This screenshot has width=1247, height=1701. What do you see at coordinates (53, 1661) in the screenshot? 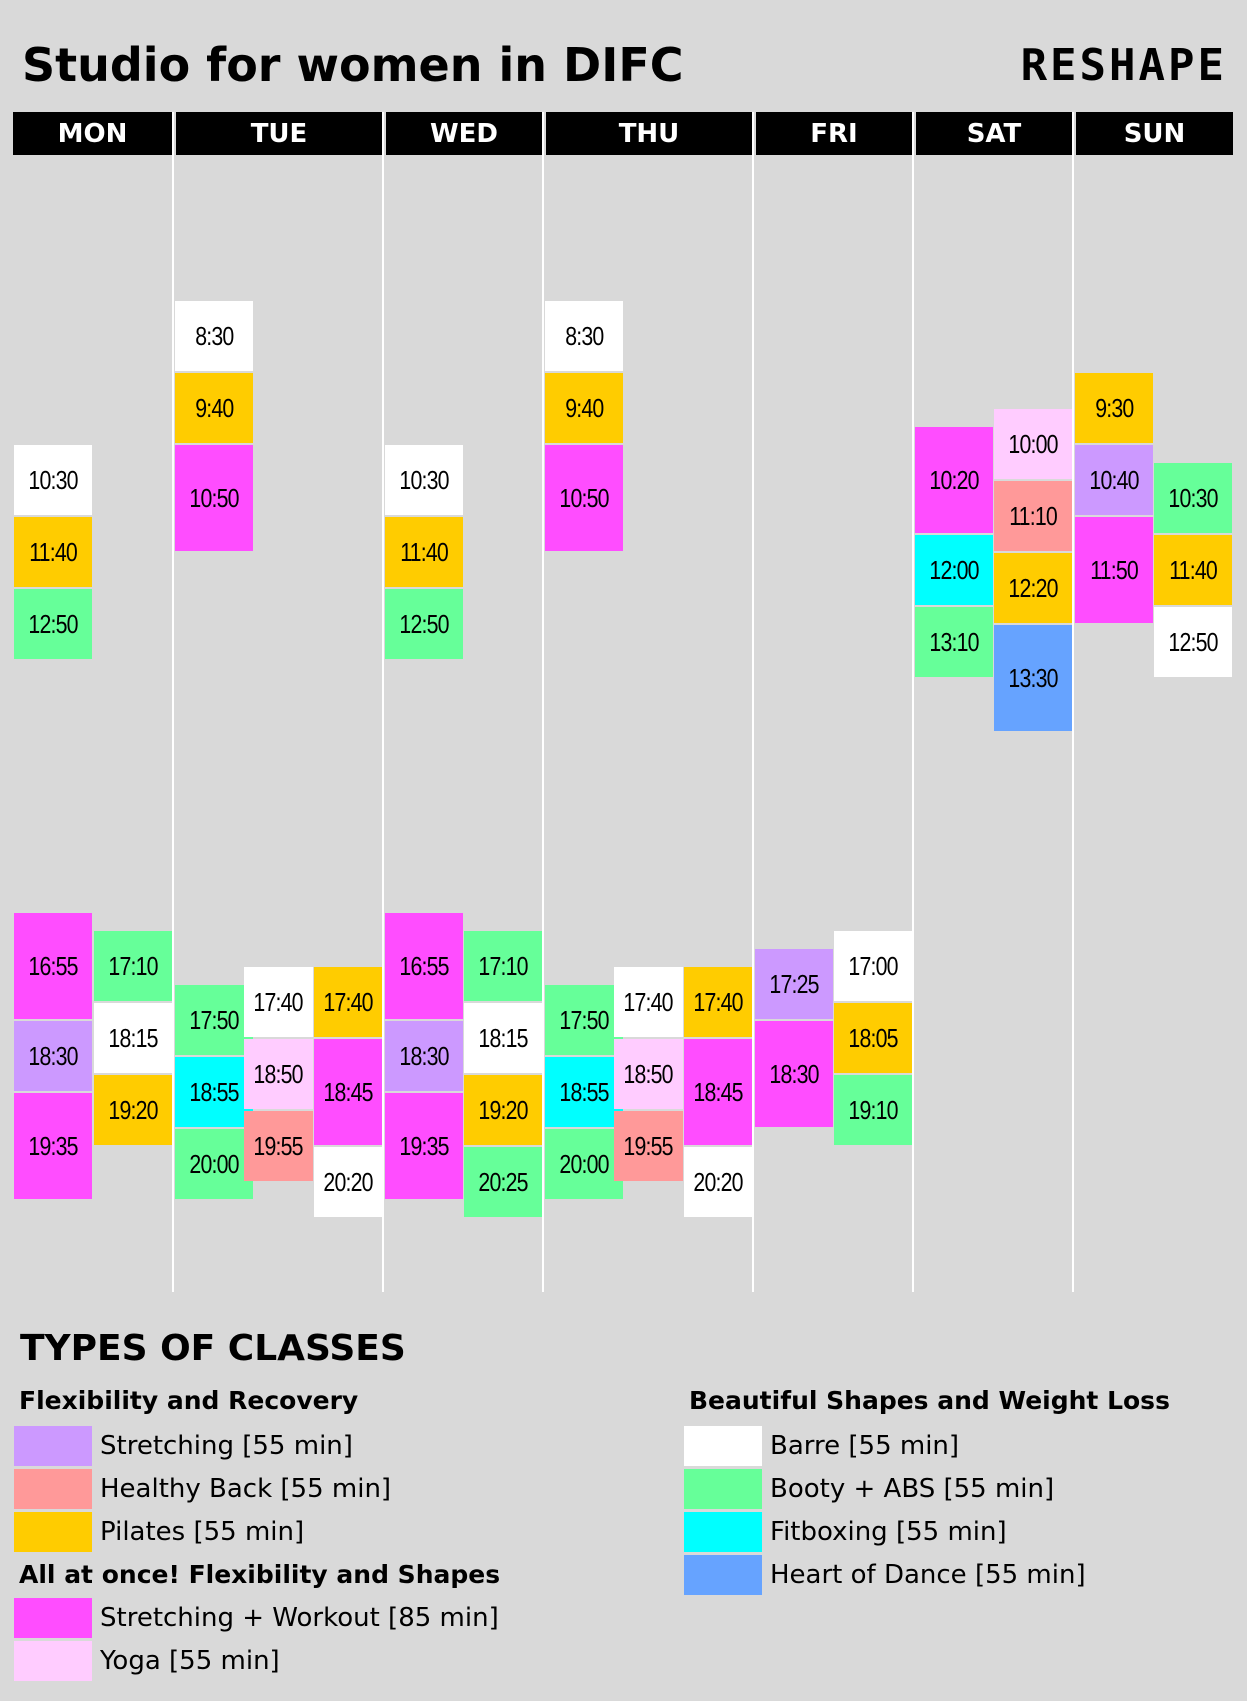
I see `yoga-swatch` at bounding box center [53, 1661].